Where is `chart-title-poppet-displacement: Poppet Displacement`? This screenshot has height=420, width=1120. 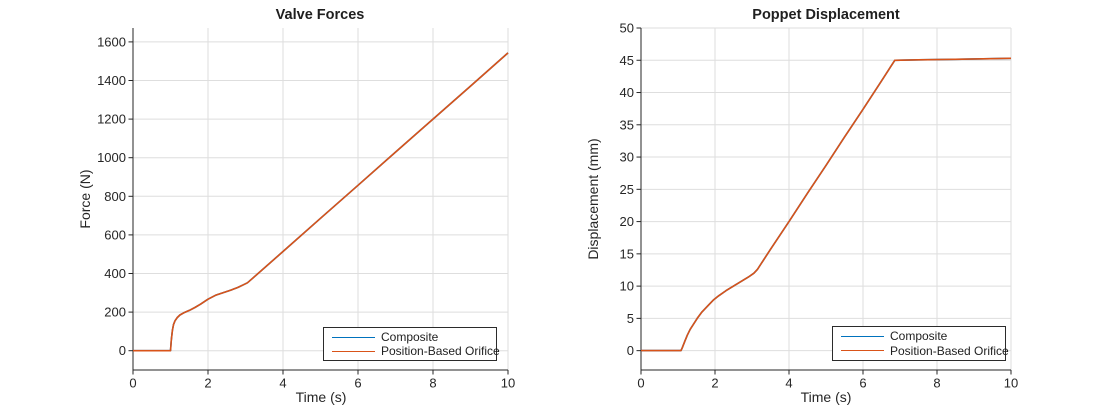
chart-title-poppet-displacement: Poppet Displacement is located at coordinates (826, 15).